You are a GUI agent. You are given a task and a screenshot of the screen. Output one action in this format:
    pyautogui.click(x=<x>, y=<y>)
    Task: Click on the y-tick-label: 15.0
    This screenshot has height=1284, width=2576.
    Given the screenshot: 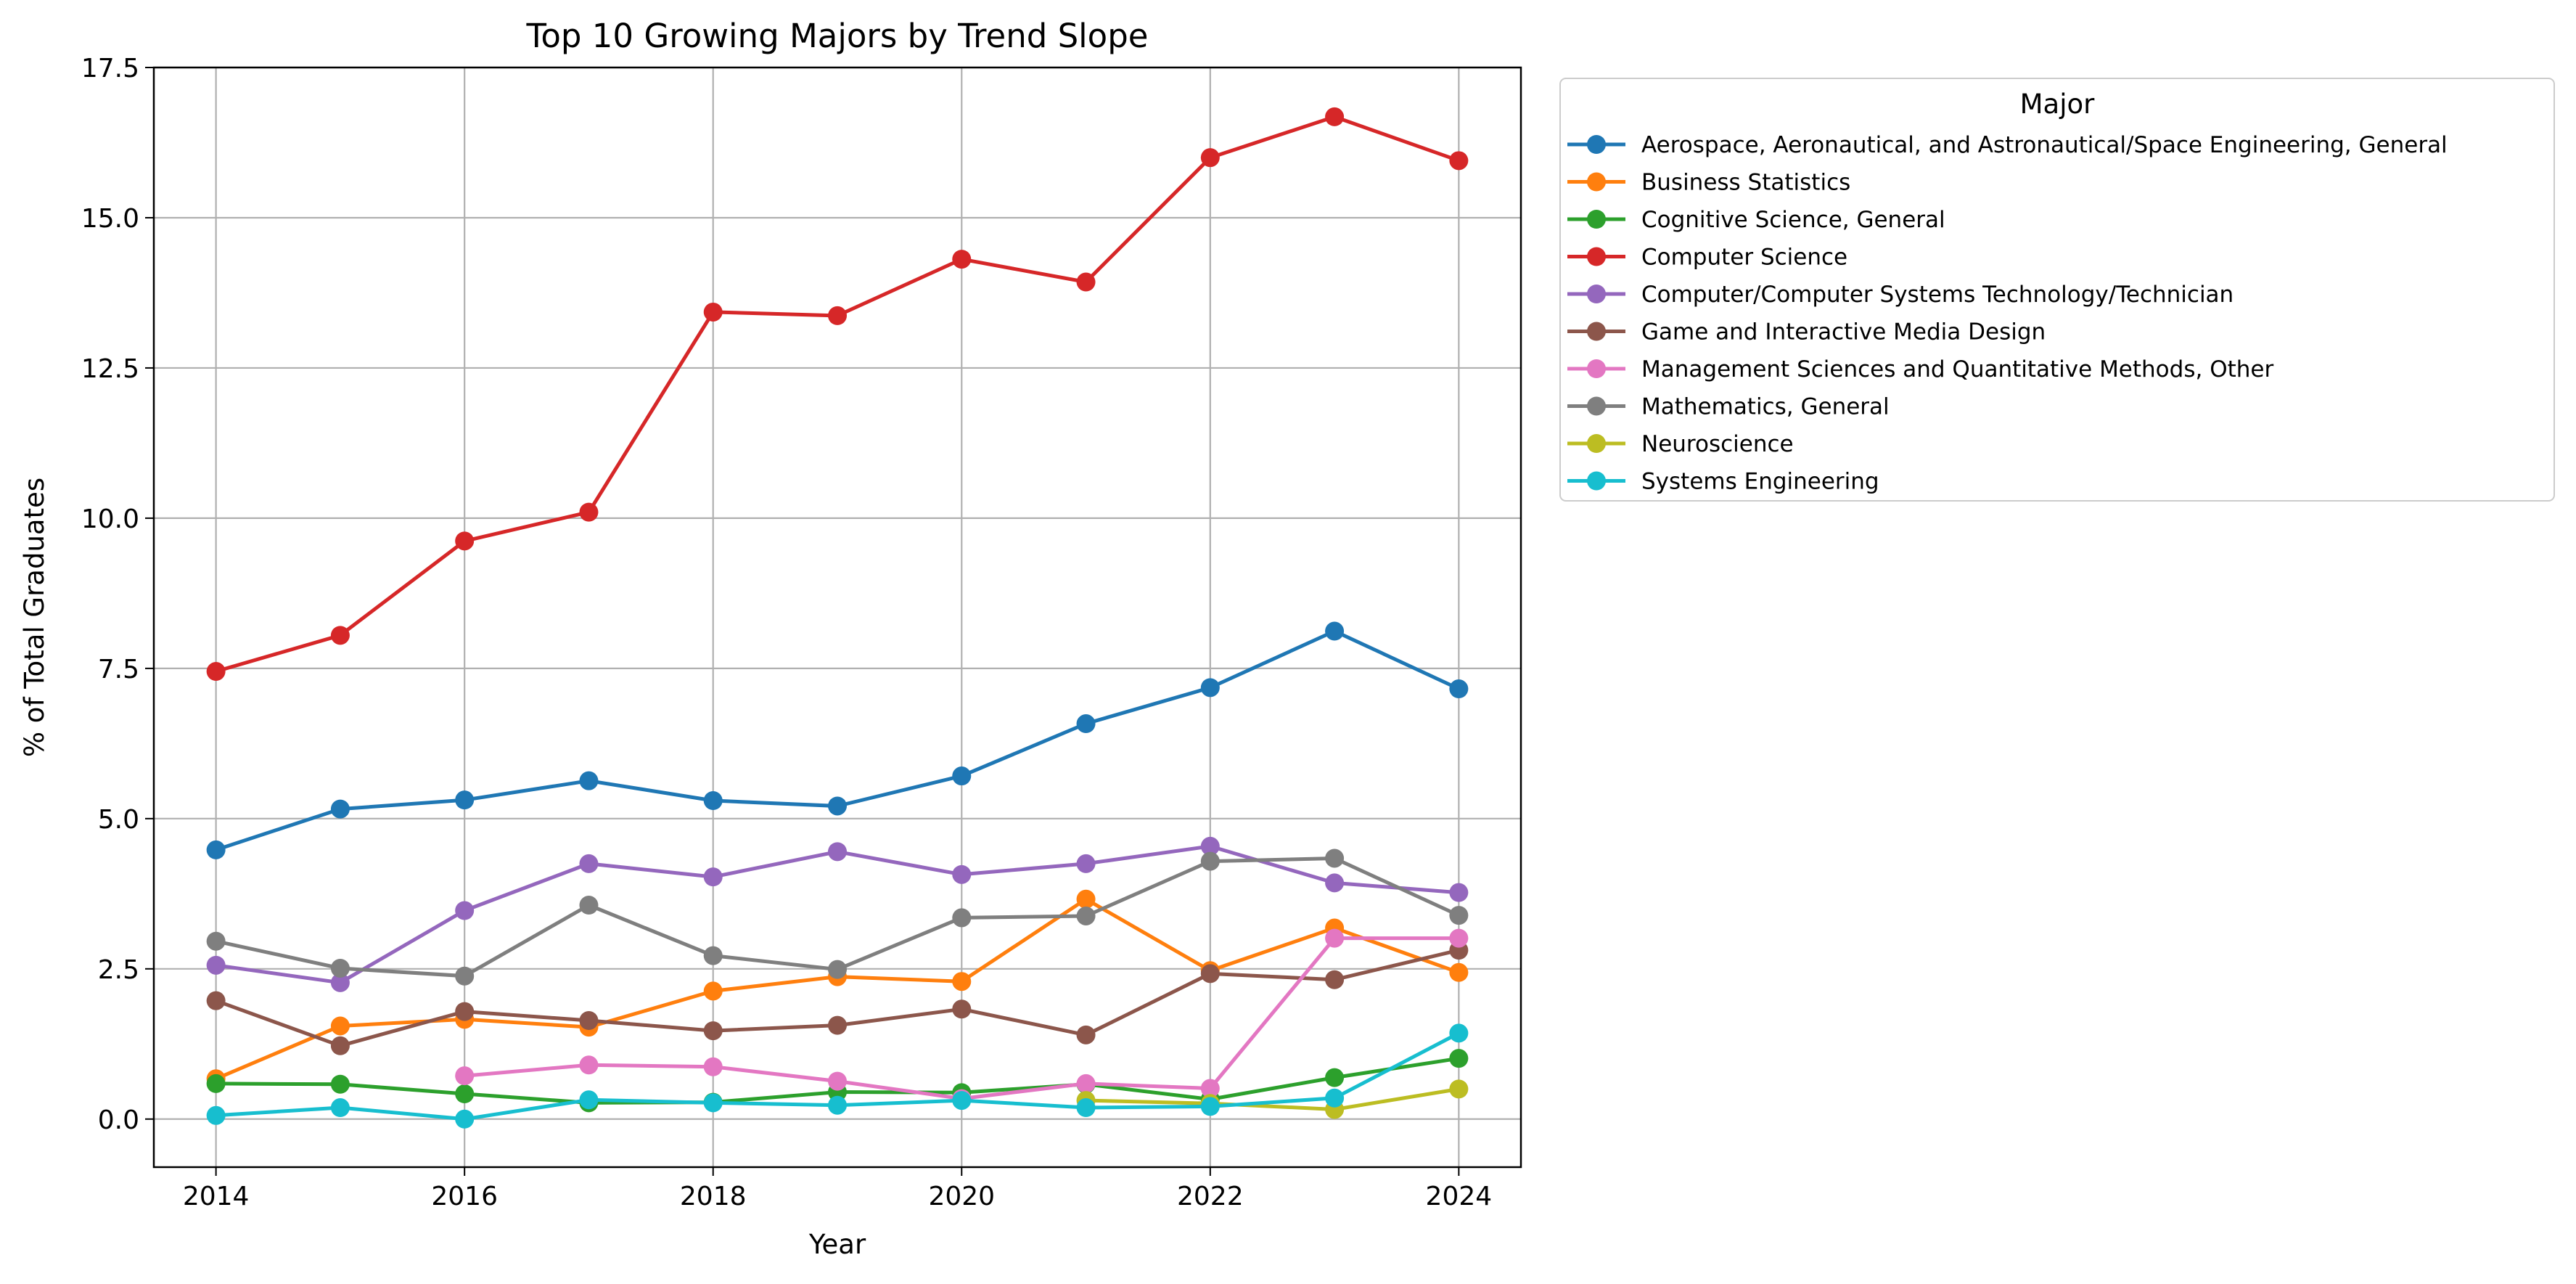 What is the action you would take?
    pyautogui.click(x=110, y=219)
    